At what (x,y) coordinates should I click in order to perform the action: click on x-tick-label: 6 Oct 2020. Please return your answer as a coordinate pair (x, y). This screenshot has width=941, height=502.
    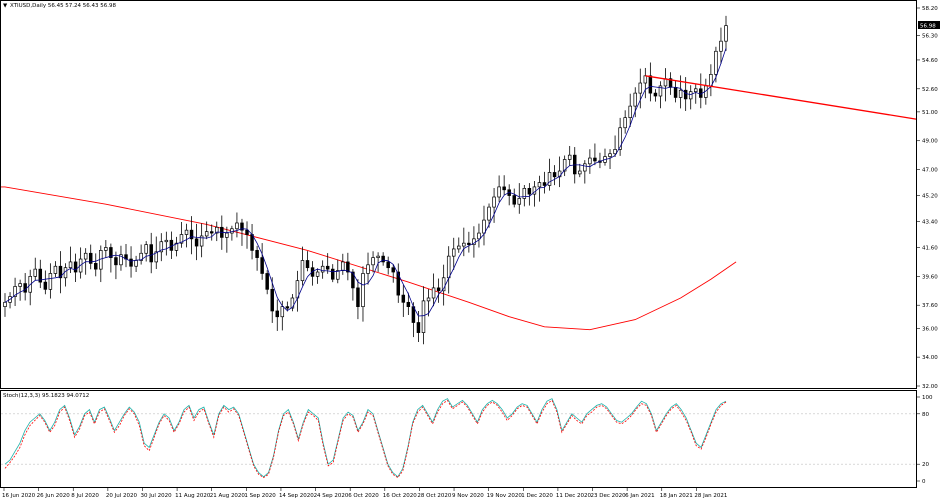
    Looking at the image, I should click on (363, 496).